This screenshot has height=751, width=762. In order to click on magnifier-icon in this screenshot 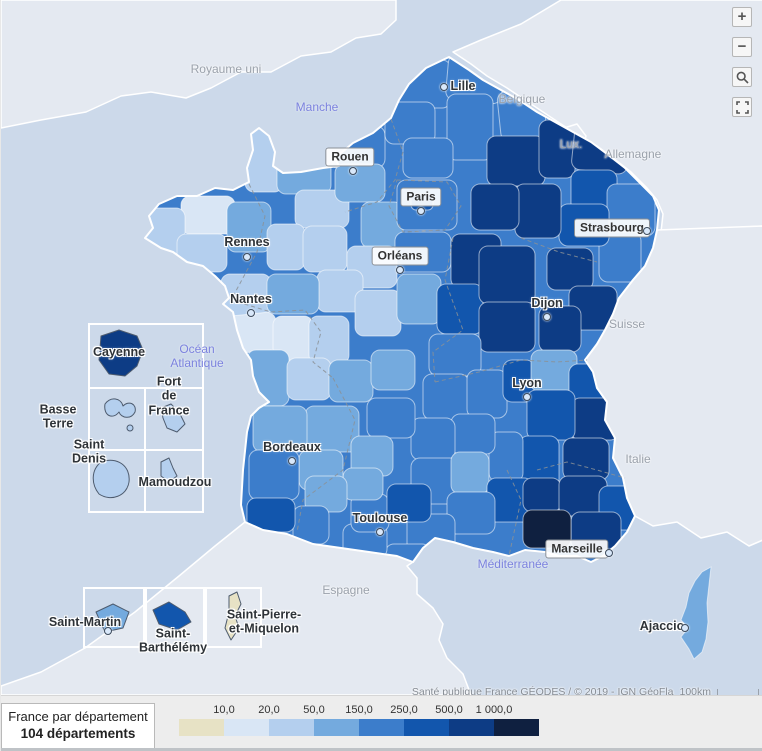, I will do `click(742, 77)`.